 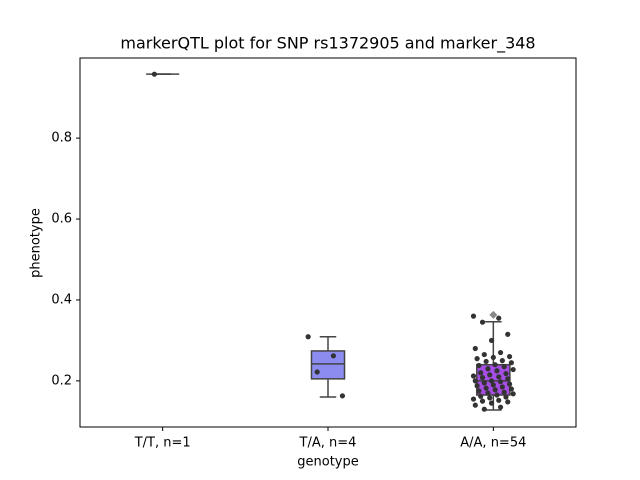 What do you see at coordinates (61, 219) in the screenshot?
I see `y-tick-label: 0.6` at bounding box center [61, 219].